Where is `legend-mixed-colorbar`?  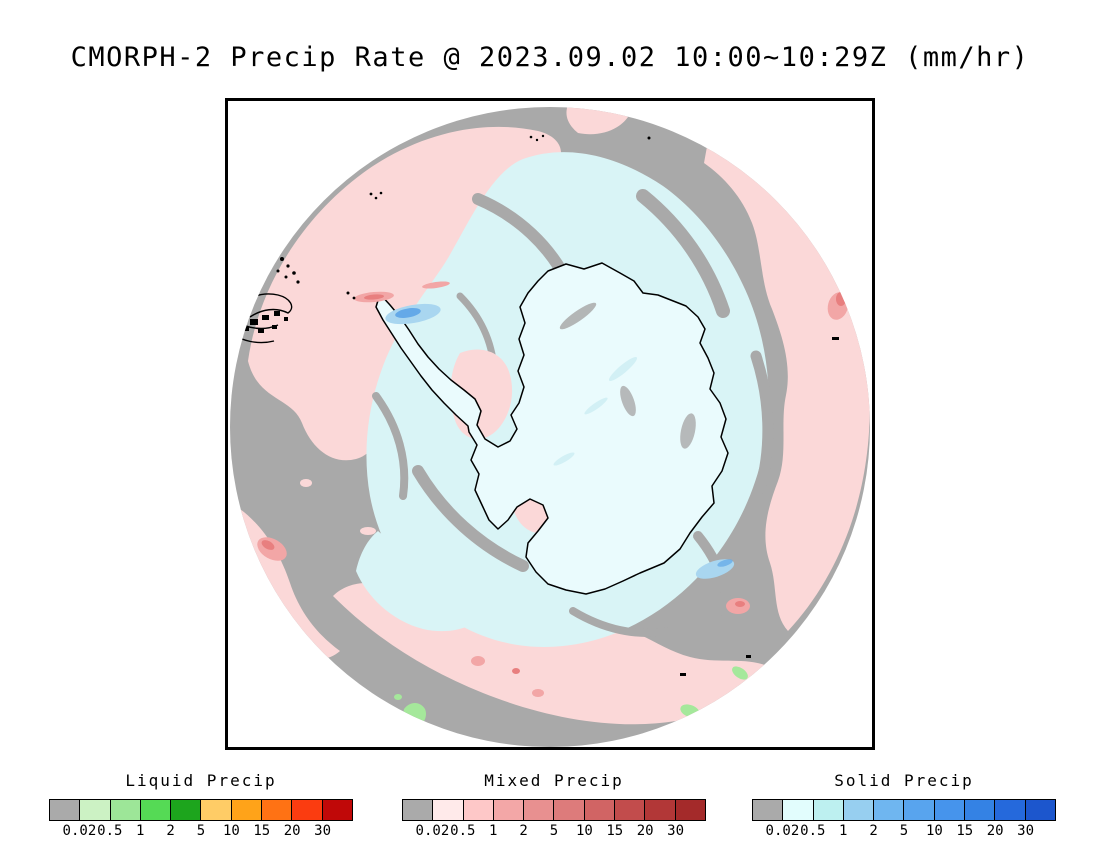
legend-mixed-colorbar is located at coordinates (554, 810).